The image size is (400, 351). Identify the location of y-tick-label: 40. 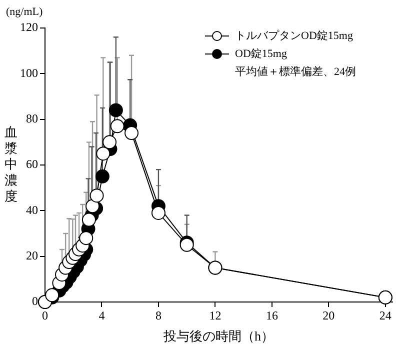
(32, 209).